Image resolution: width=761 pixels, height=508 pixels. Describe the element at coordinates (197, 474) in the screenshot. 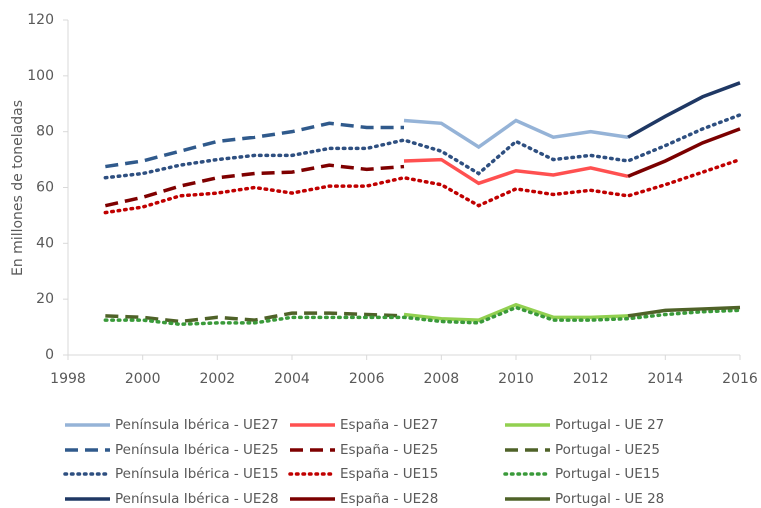

I see `legend-label: Península Ibérica - UE15` at that location.